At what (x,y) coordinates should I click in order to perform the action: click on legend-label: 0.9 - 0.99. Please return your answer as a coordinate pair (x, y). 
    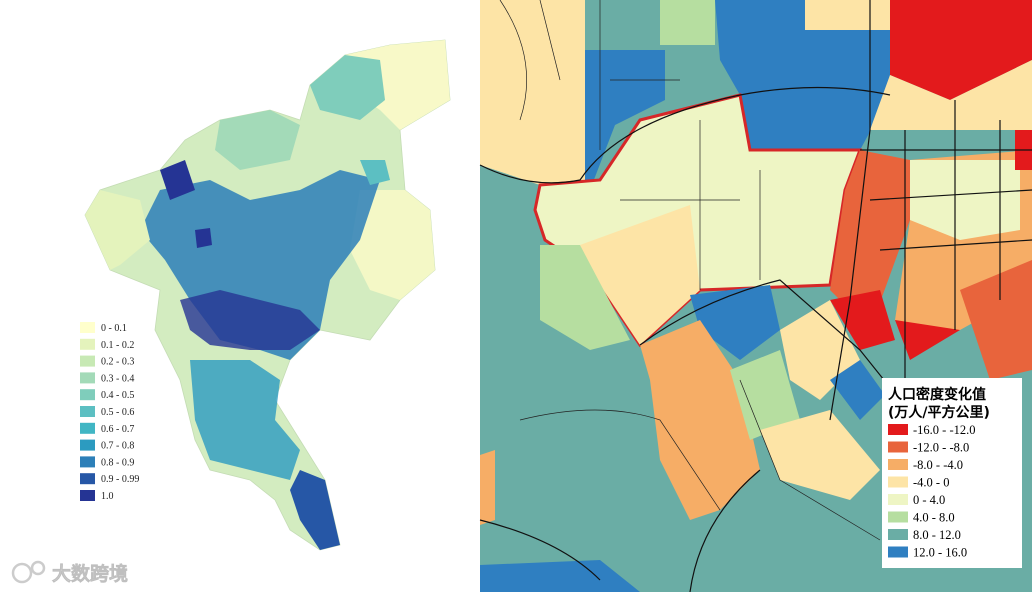
    Looking at the image, I should click on (120, 479).